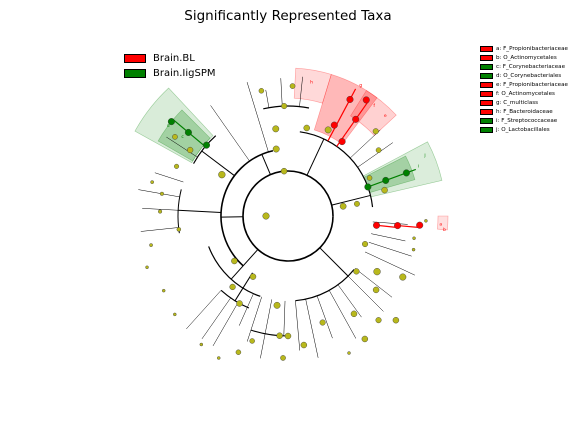 This screenshot has width=576, height=432. What do you see at coordinates (418, 166) in the screenshot?
I see `clade-letter: i` at bounding box center [418, 166].